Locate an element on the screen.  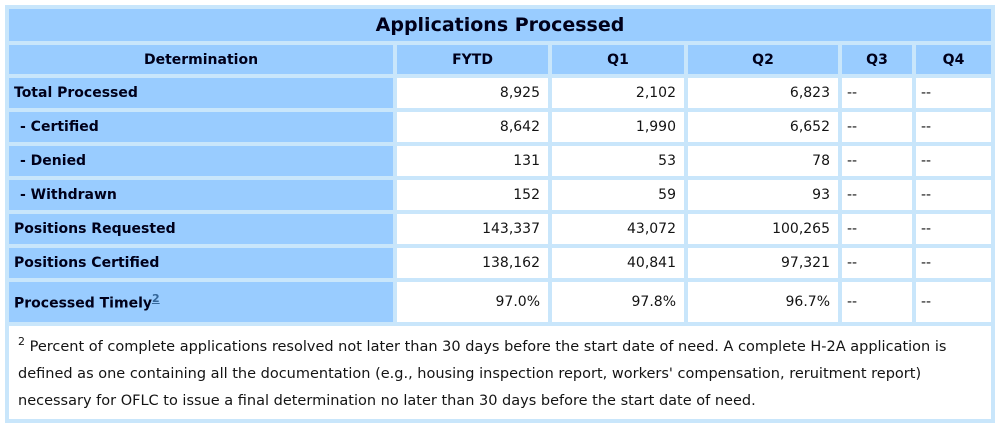
cell-fytd: 143,337 is located at coordinates (472, 229).